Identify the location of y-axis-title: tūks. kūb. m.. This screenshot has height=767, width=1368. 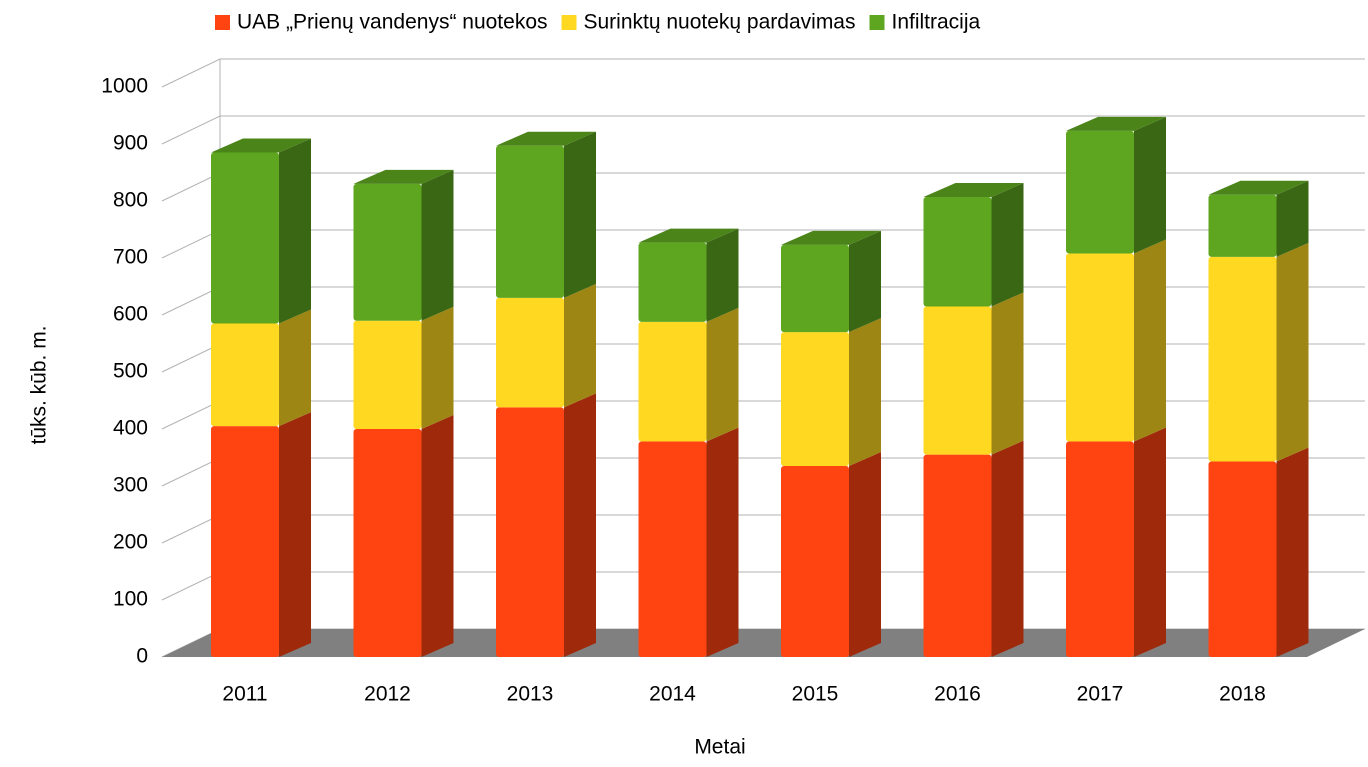
(39, 384).